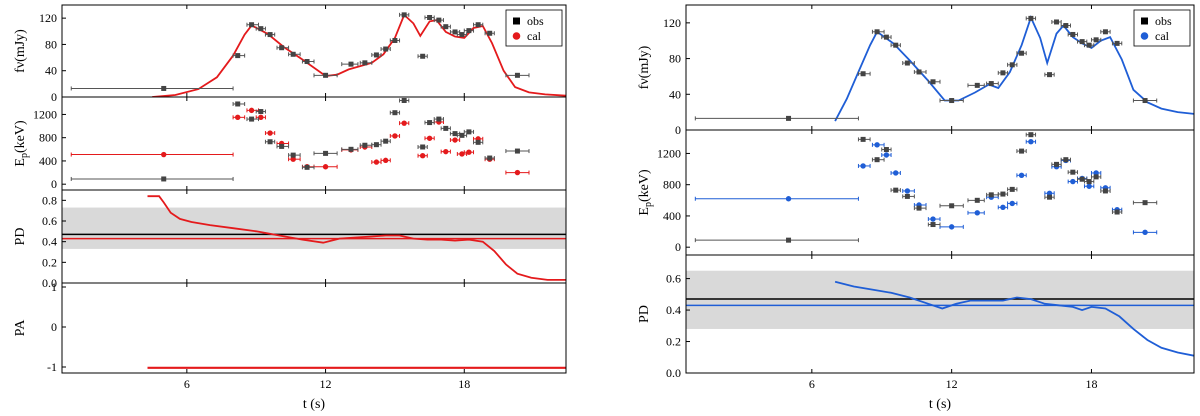  What do you see at coordinates (314, 228) in the screenshot?
I see `pd-band` at bounding box center [314, 228].